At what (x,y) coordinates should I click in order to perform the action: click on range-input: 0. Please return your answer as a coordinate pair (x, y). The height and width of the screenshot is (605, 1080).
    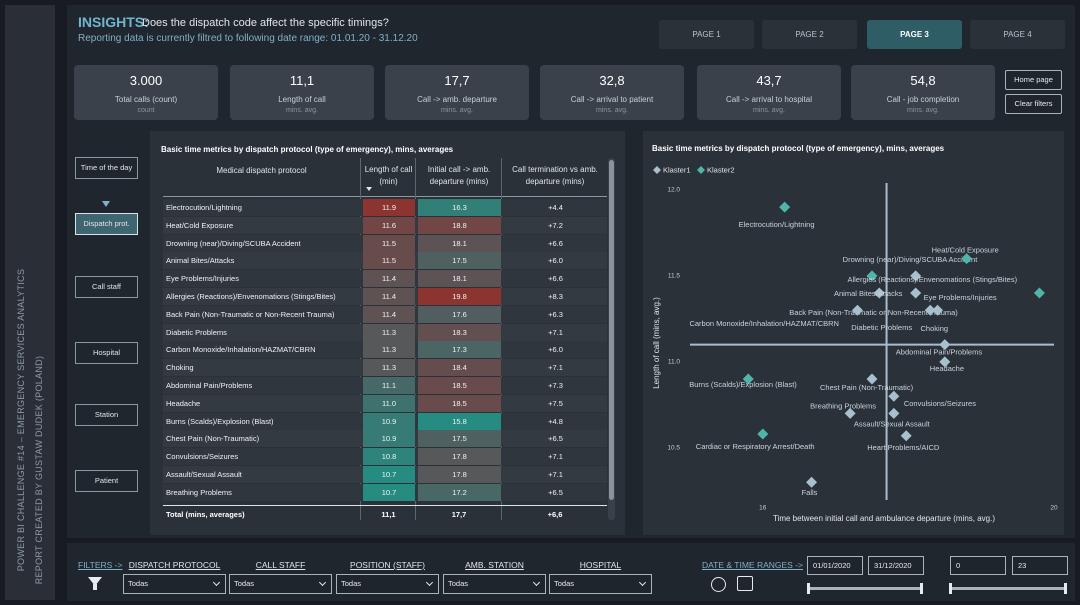
    Looking at the image, I should click on (978, 565).